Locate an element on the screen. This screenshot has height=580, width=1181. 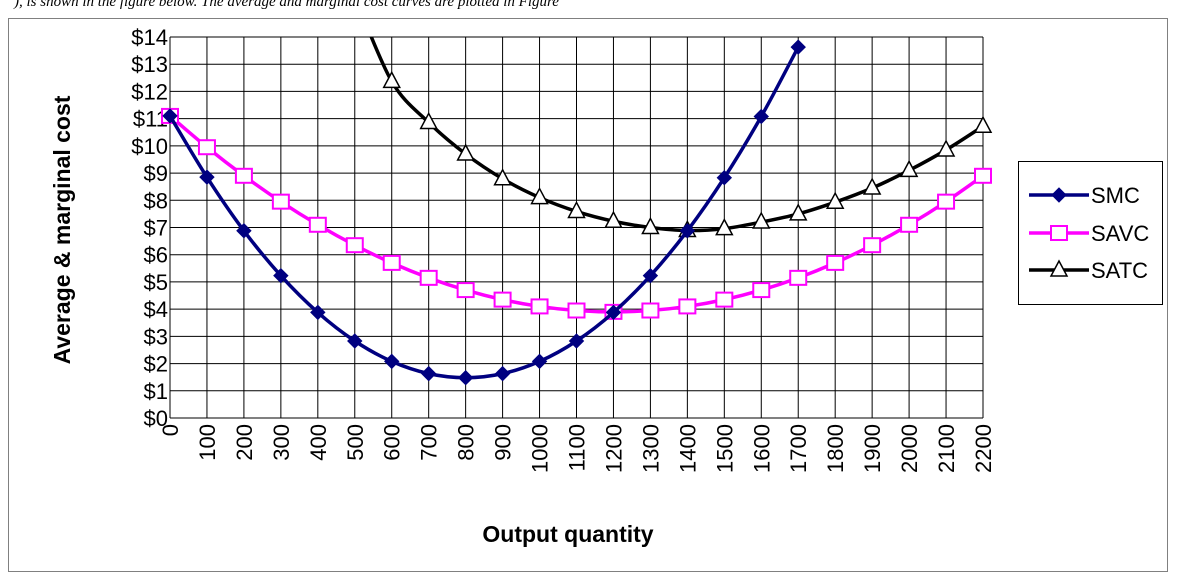
y-tick-labels: $0$1$2$3$4$5$6$7$8$9$10$11$12$13$14 is located at coordinates (149, 228).